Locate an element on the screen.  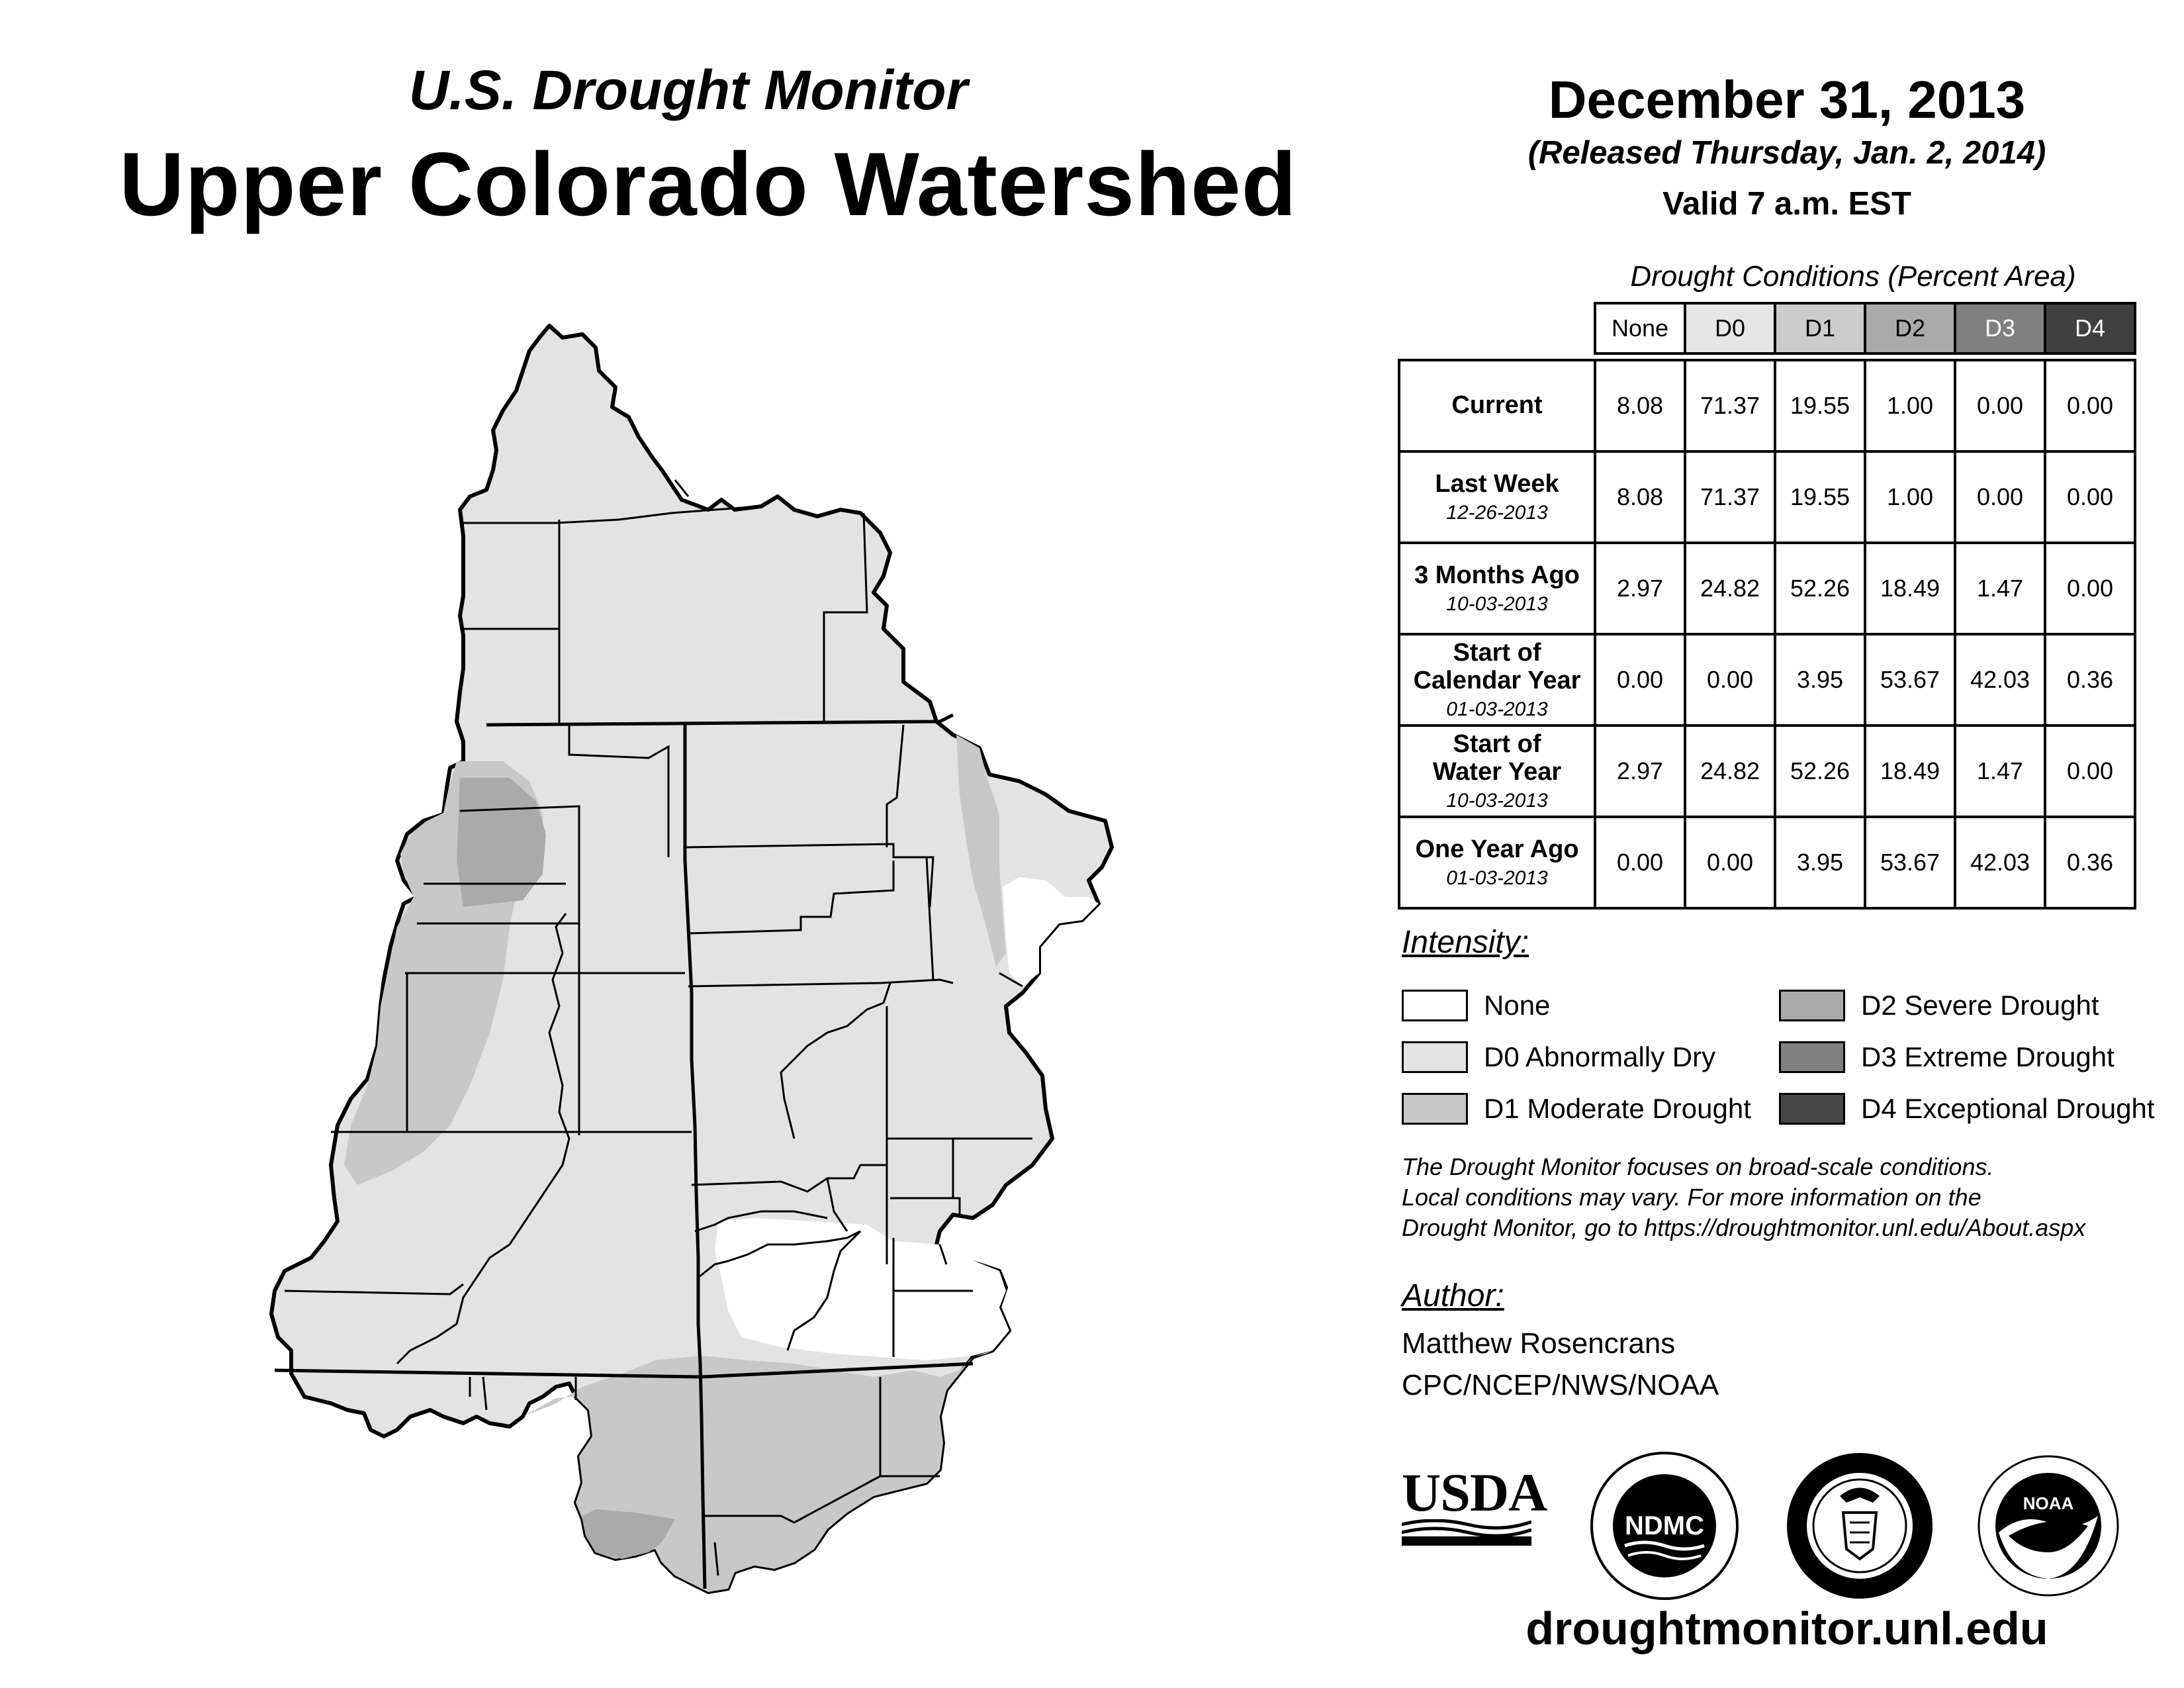
row-label: Current is located at coordinates (1497, 406).